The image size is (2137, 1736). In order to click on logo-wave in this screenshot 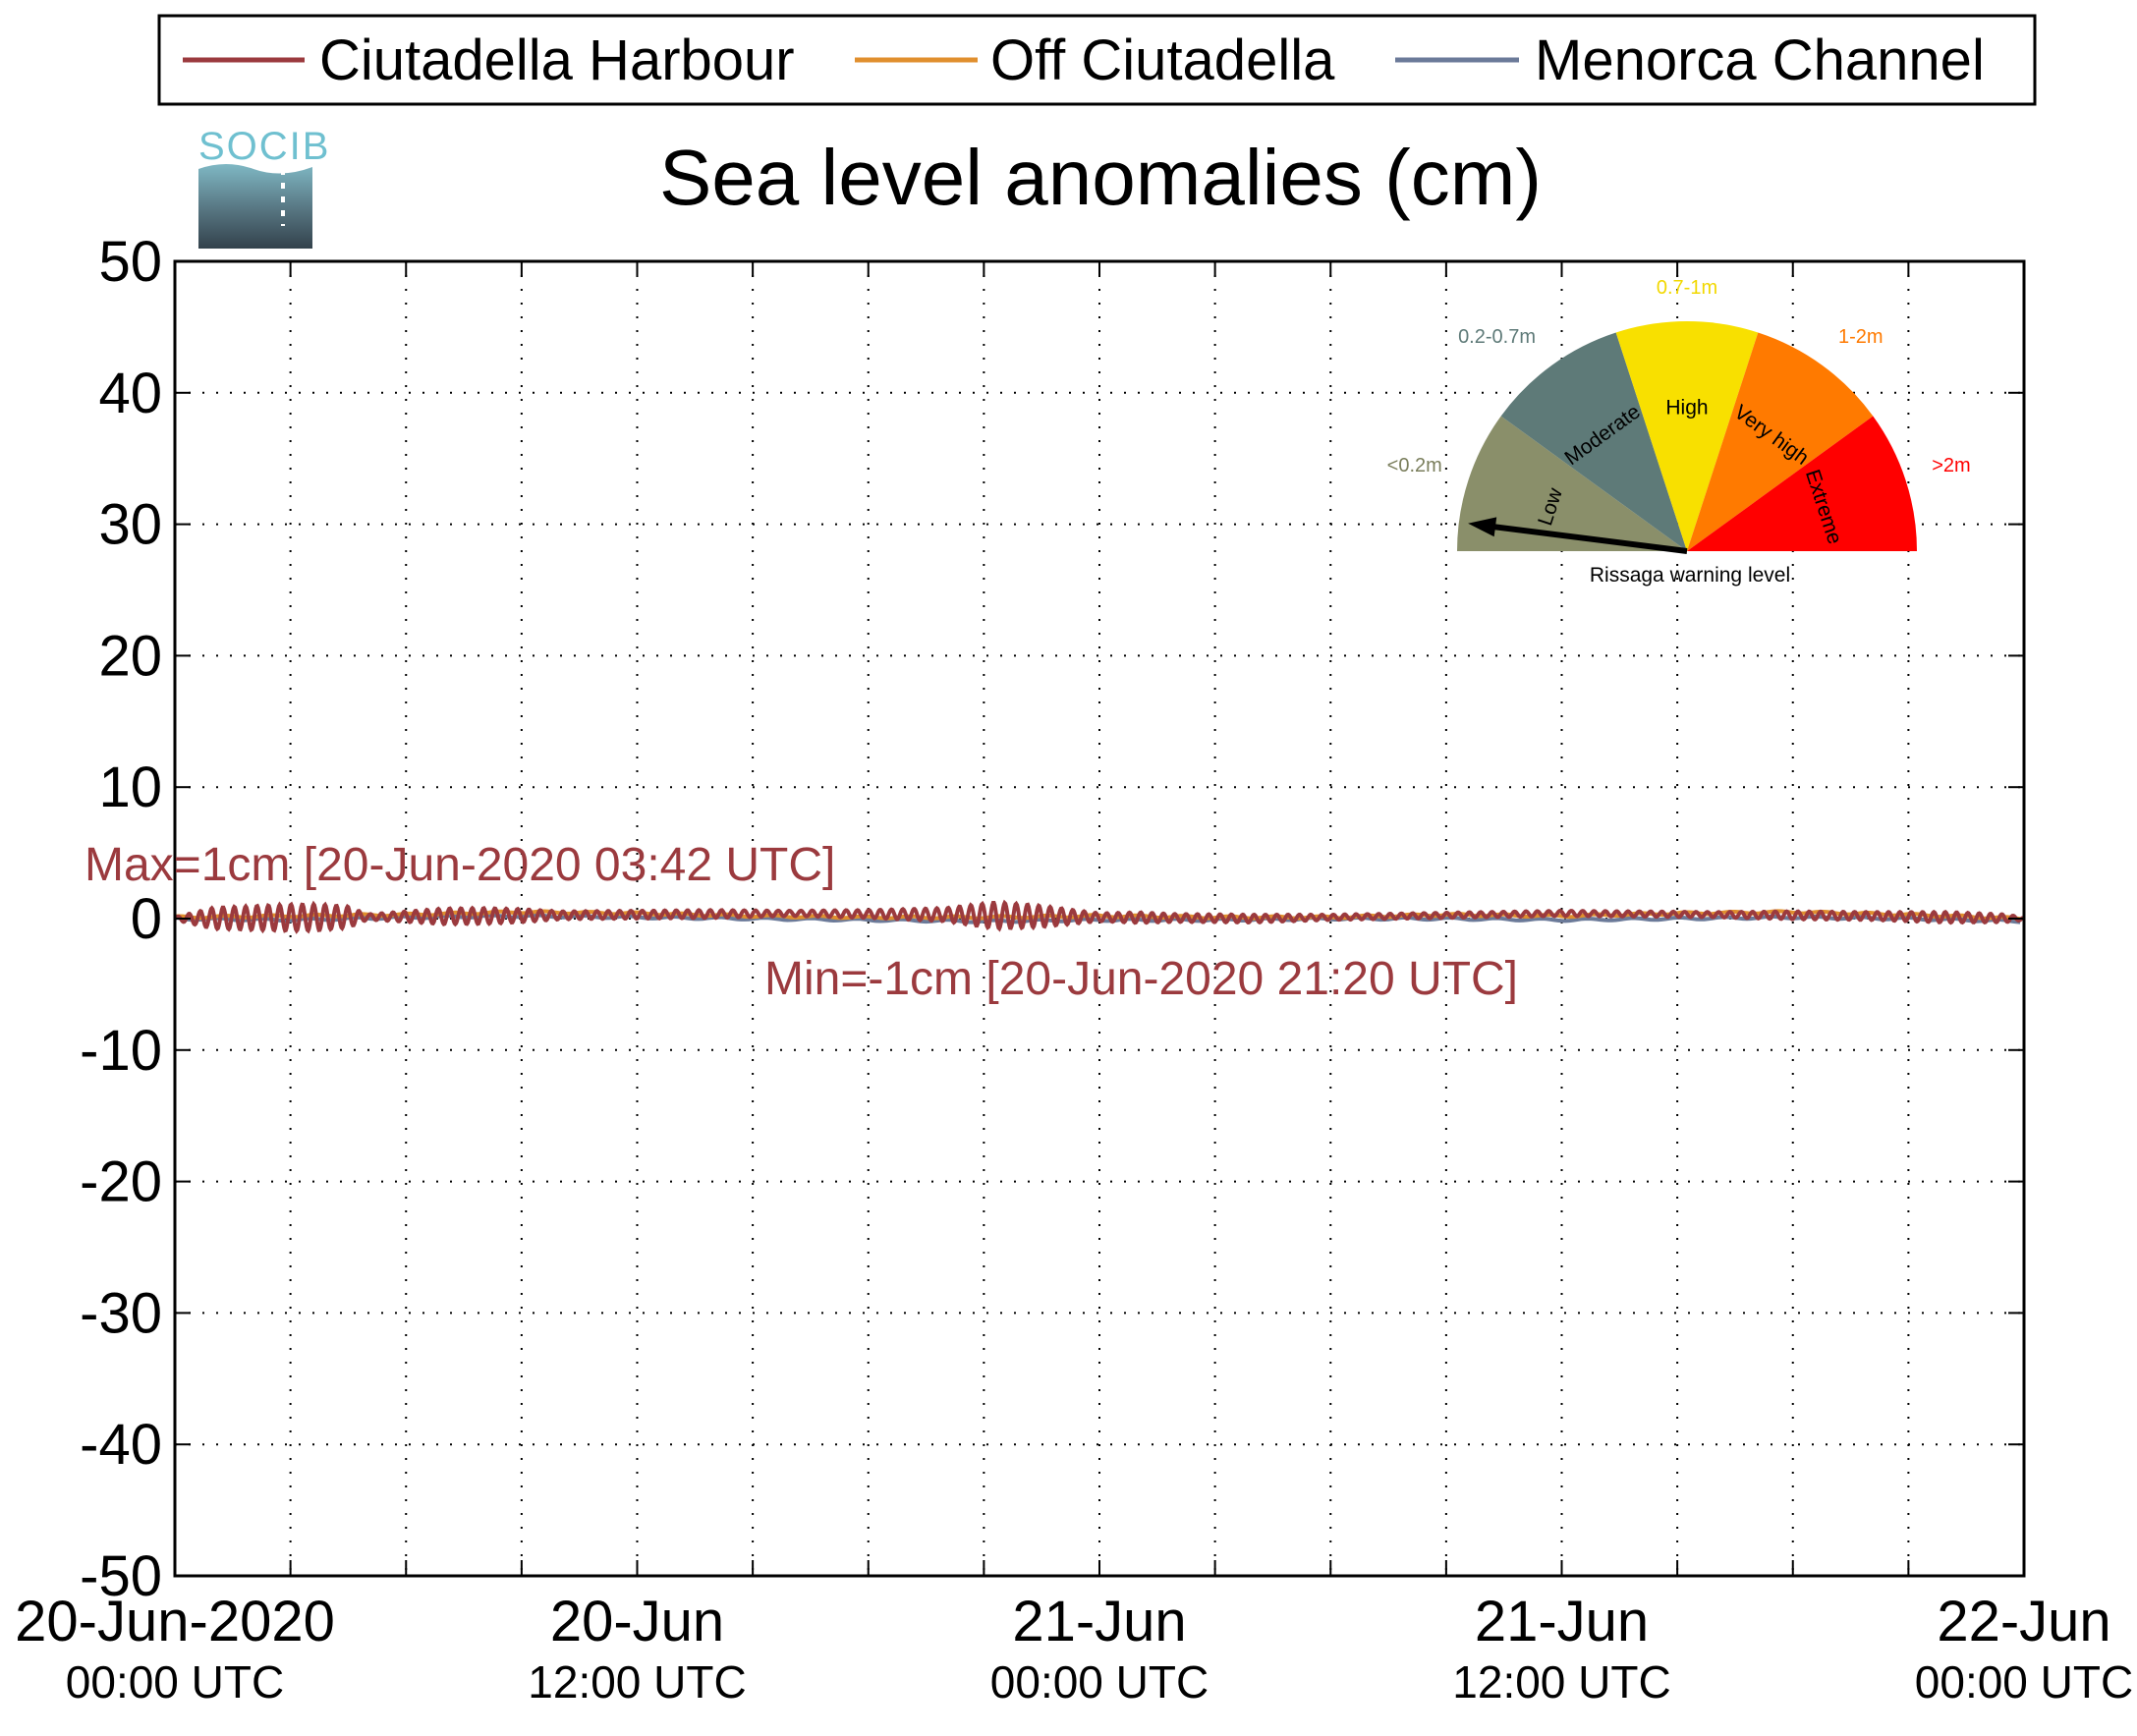, I will do `click(255, 206)`.